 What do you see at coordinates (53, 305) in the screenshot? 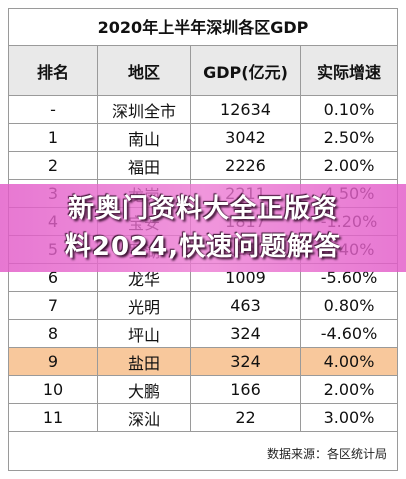
I see `table-cell: 7` at bounding box center [53, 305].